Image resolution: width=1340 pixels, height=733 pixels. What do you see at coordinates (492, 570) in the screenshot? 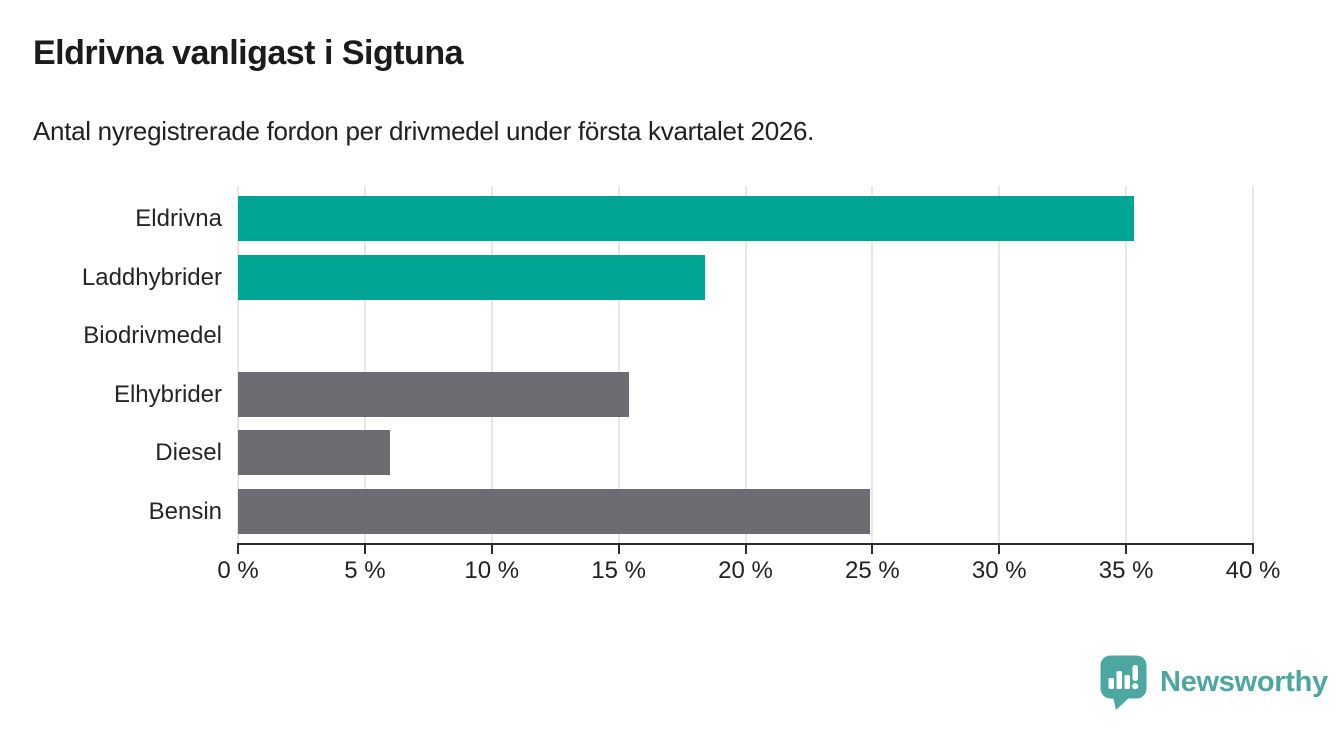
I see `x-axis-tick-label: 10 %` at bounding box center [492, 570].